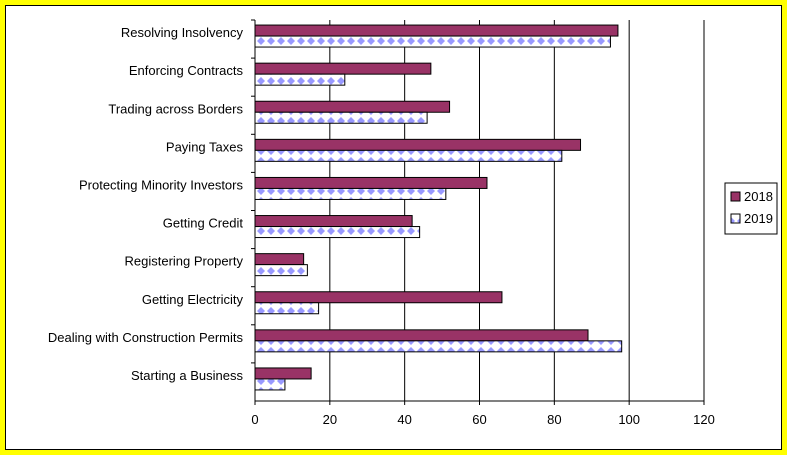 This screenshot has height=455, width=787. Describe the element at coordinates (175, 108) in the screenshot. I see `category-label: Trading across Borders` at that location.